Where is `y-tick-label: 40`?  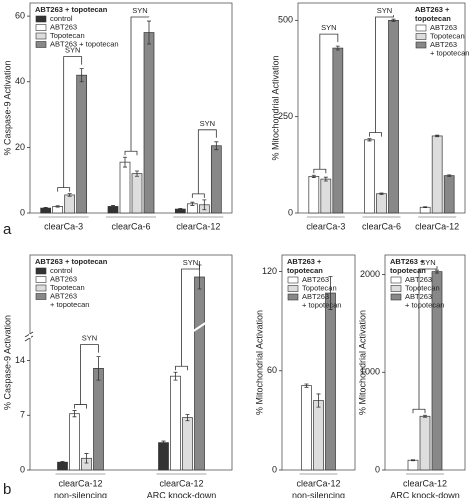 y-tick-label: 40 is located at coordinates (20, 81).